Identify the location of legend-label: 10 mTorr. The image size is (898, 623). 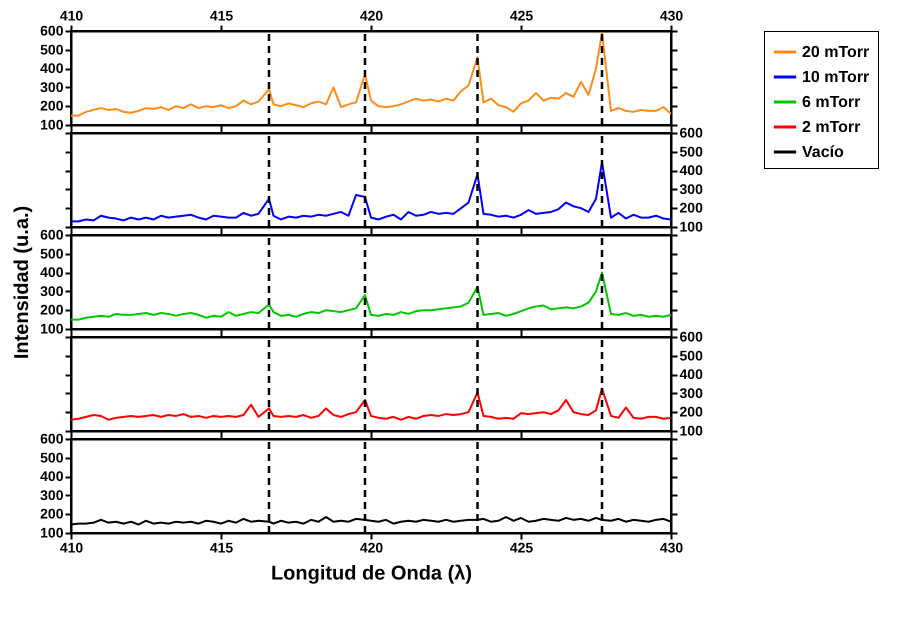
(836, 77).